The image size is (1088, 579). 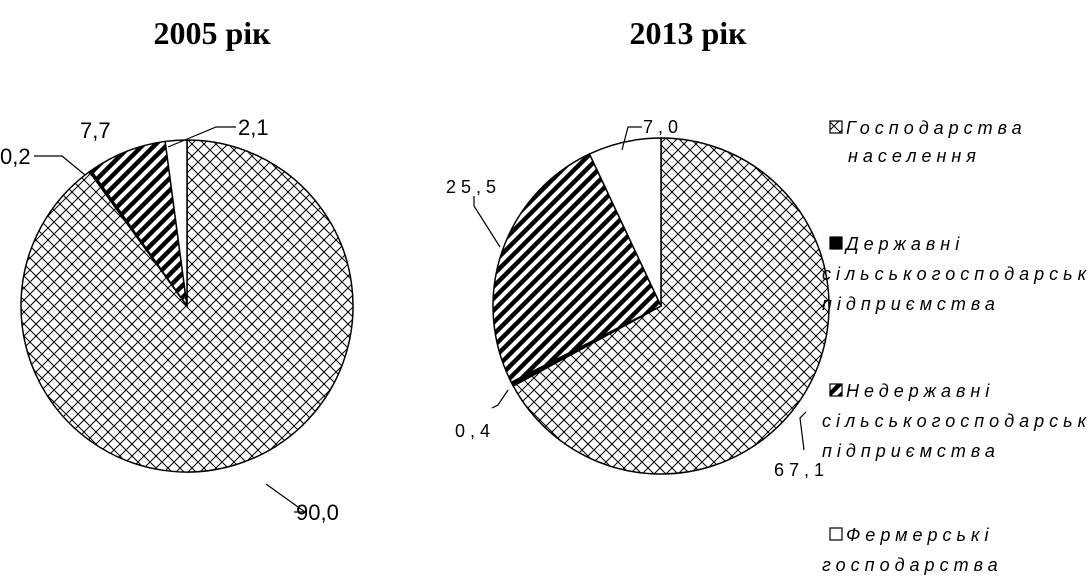 I want to click on legend-label: господарства, so click(x=912, y=565).